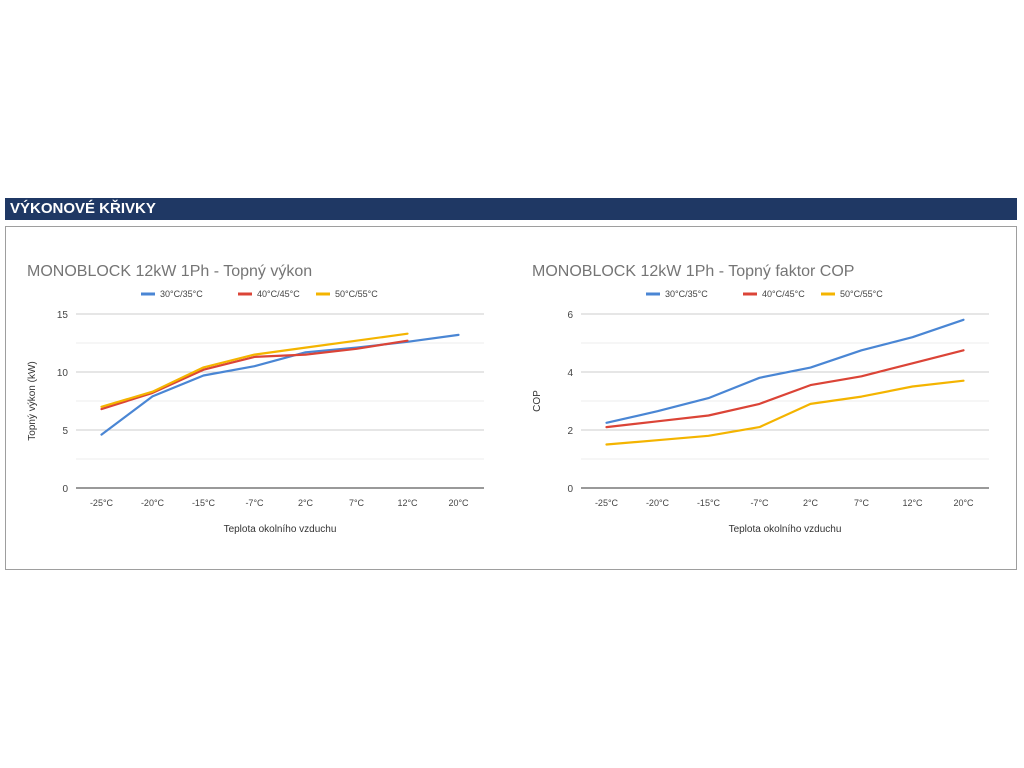 The width and height of the screenshot is (1024, 768). What do you see at coordinates (693, 271) in the screenshot?
I see `chart-title: MONOBLOCK 12kW 1Ph - Topný faktor COP` at bounding box center [693, 271].